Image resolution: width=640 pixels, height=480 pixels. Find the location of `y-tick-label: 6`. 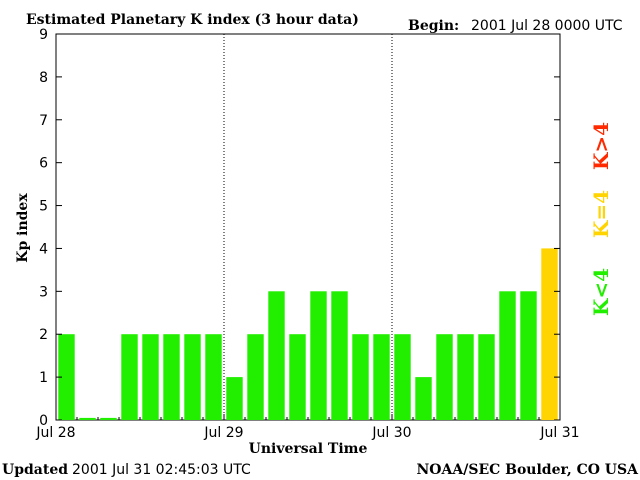

y-tick-label: 6 is located at coordinates (43, 164).